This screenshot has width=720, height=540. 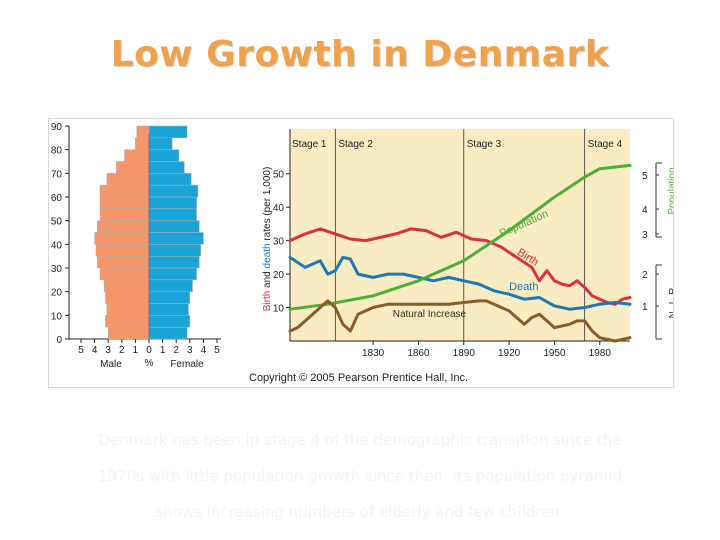 What do you see at coordinates (645, 176) in the screenshot?
I see `dtm-population-tick-label: 5` at bounding box center [645, 176].